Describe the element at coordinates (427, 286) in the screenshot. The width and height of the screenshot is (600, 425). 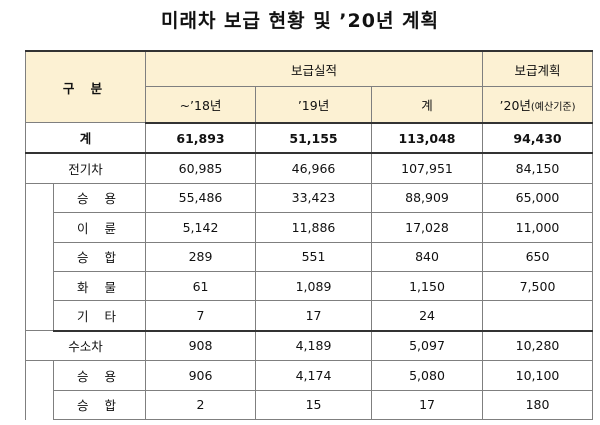
I see `cell-total: 1,150` at that location.